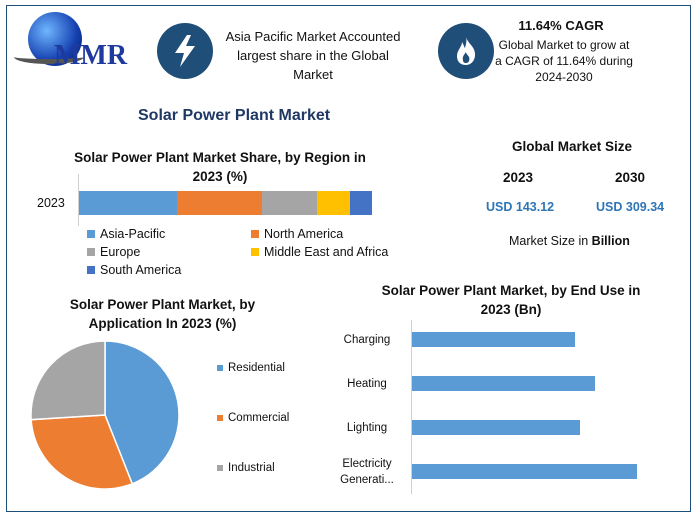 The image size is (697, 517). I want to click on region-legend-item: North America, so click(297, 234).